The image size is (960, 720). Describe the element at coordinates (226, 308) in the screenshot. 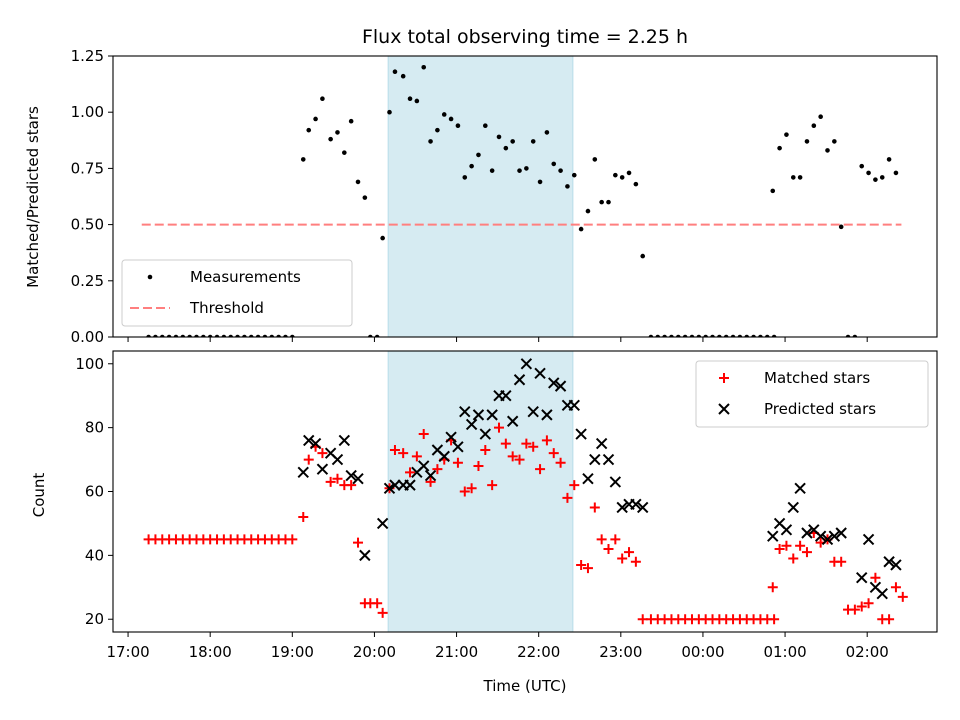

I see `legend-label: Threshold` at that location.